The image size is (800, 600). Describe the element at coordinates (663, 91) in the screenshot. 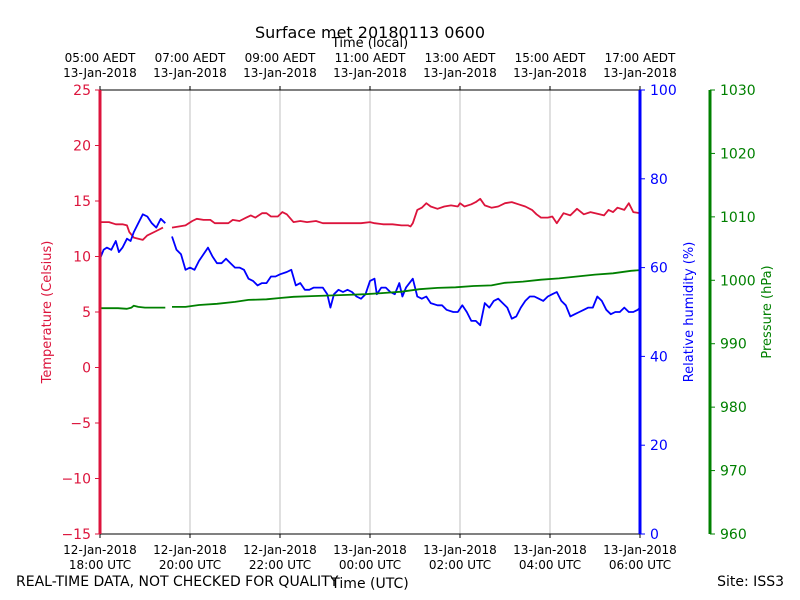

I see `humidity-tick-label: 100` at that location.